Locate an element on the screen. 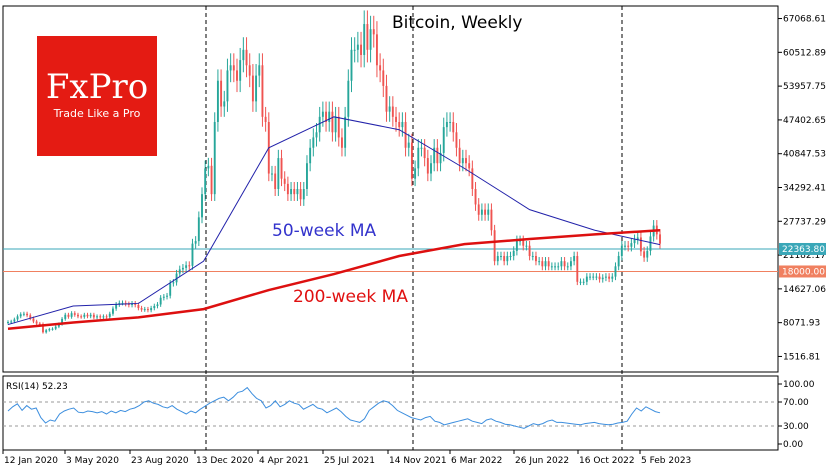  x-tick-label: 26 Jun 2022 is located at coordinates (542, 461).